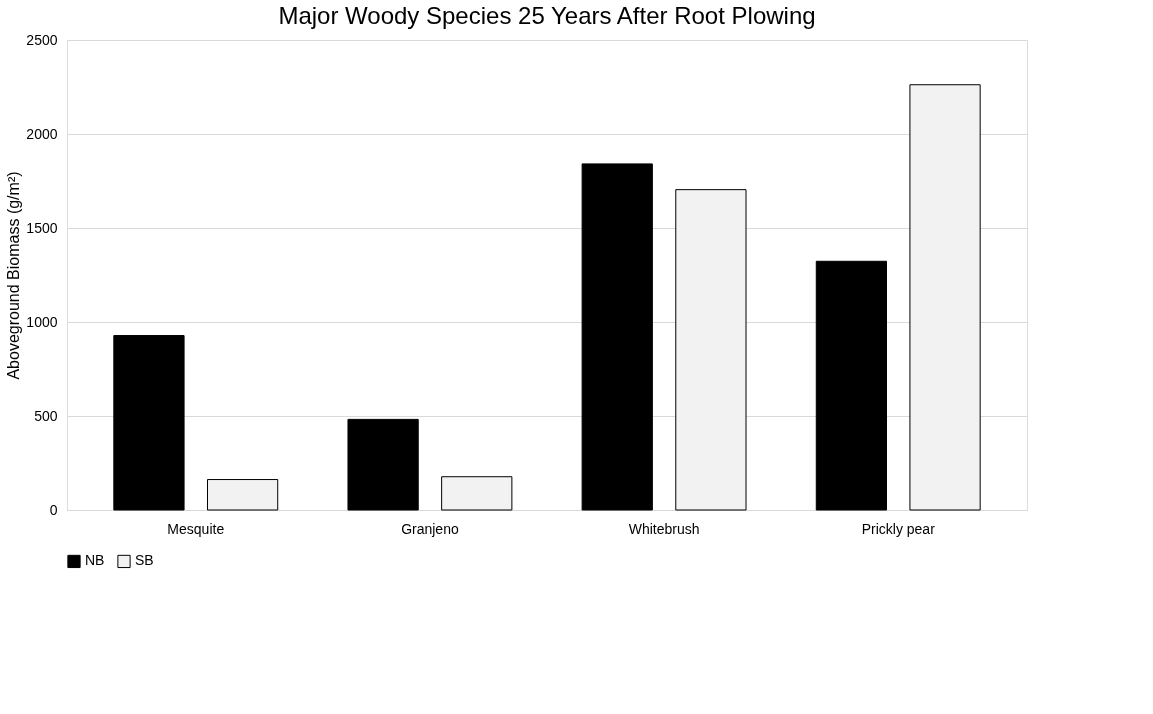 The height and width of the screenshot is (714, 1153). Describe the element at coordinates (664, 528) in the screenshot. I see `x-tick-label: Whitebrush` at that location.